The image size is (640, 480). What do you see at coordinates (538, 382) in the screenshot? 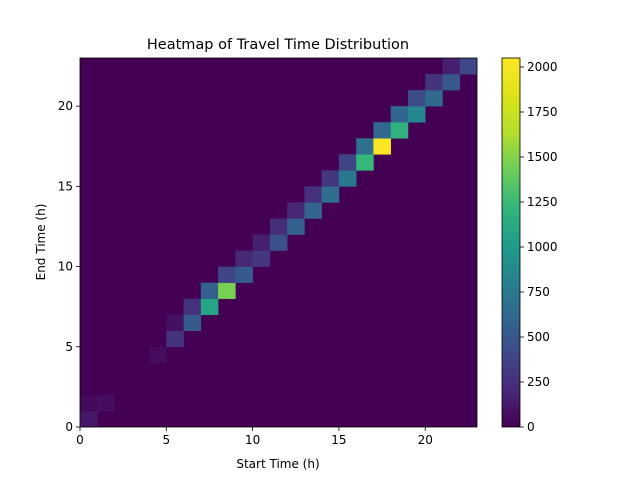
I see `colorbar-tick-label: 250` at bounding box center [538, 382].